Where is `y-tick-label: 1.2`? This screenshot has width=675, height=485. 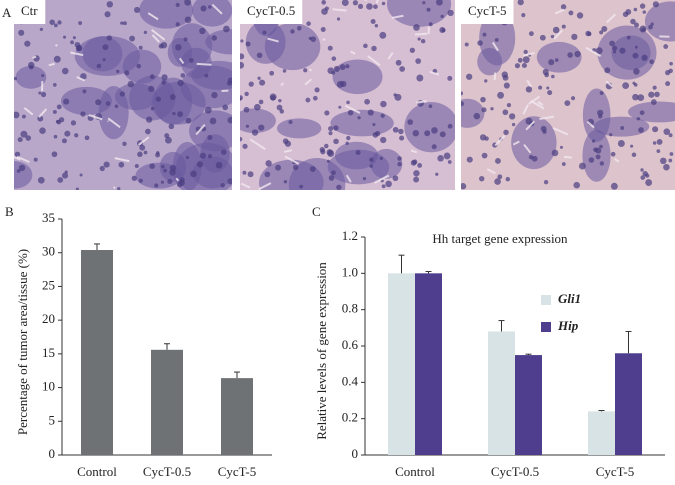 y-tick-label: 1.2 is located at coordinates (350, 235).